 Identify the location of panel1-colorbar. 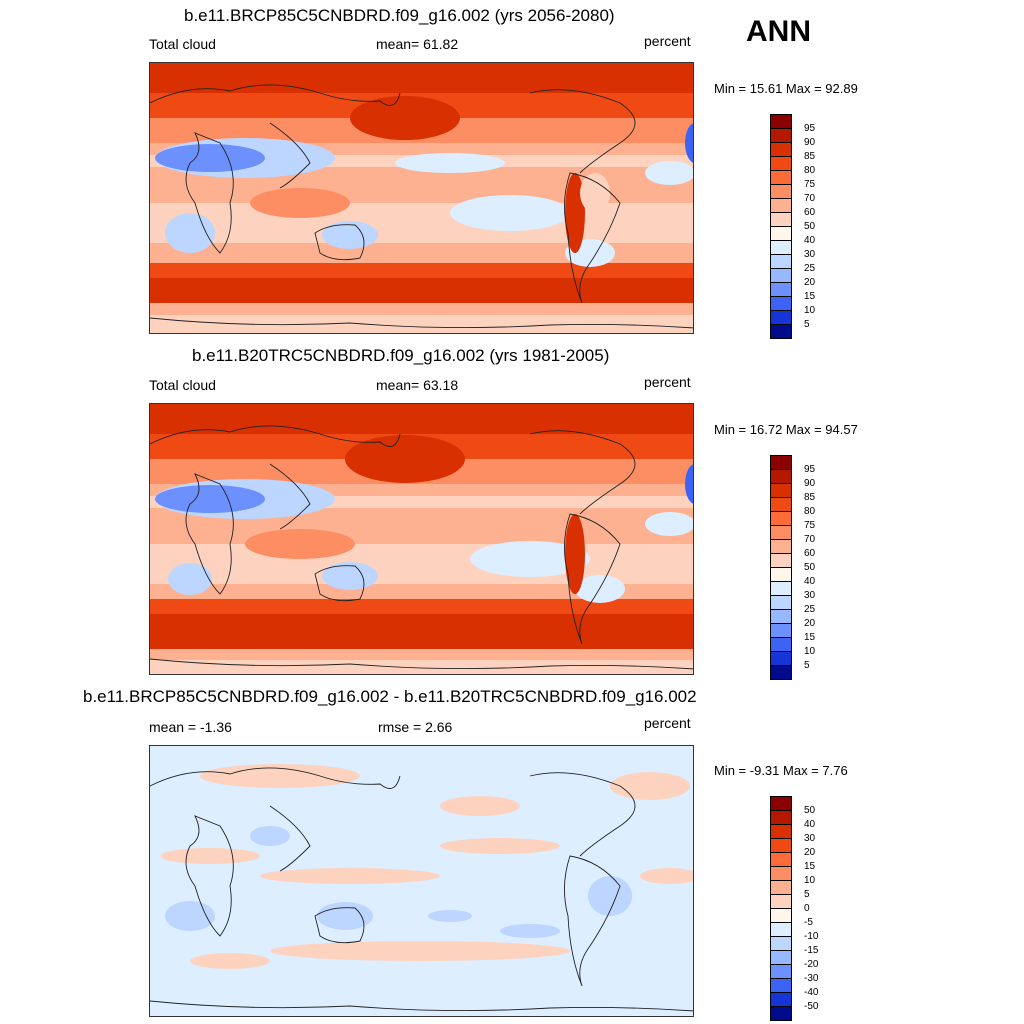
(781, 226).